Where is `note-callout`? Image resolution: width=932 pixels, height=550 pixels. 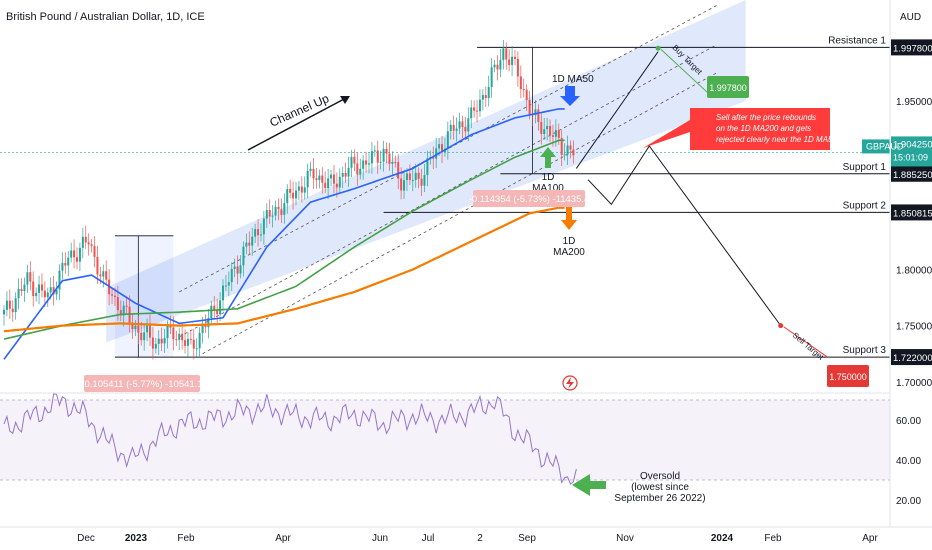 note-callout is located at coordinates (736, 129).